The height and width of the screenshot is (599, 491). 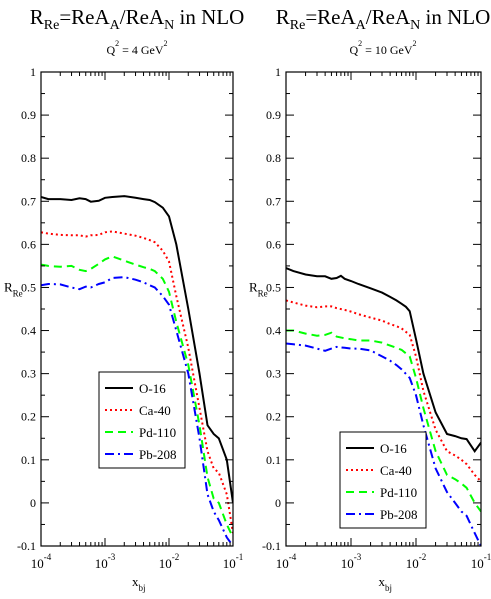 I want to click on chart-subtitle: Q2 = 4 GeV2, so click(x=136, y=48).